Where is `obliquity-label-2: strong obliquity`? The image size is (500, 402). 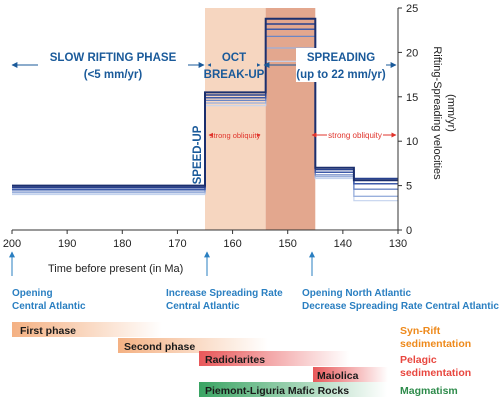
obliquity-label-2: strong obliquity is located at coordinates (355, 135).